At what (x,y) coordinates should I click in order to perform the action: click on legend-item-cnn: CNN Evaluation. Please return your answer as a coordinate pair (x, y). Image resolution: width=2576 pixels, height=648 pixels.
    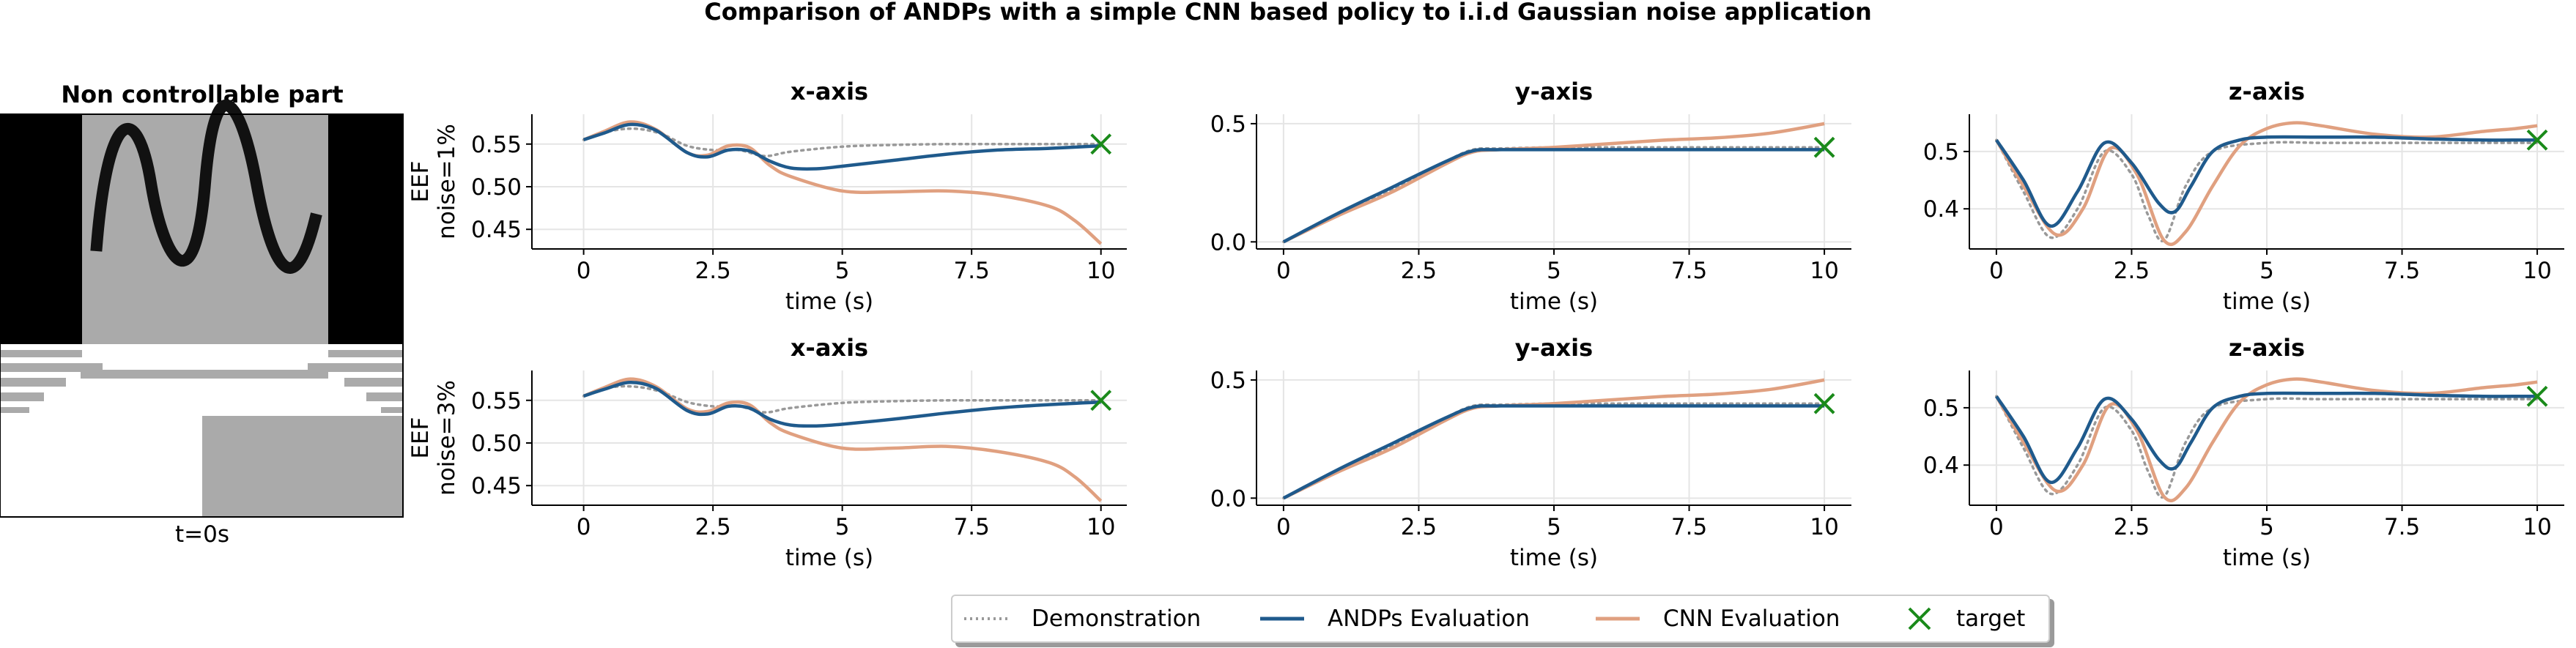
    Looking at the image, I should click on (1717, 618).